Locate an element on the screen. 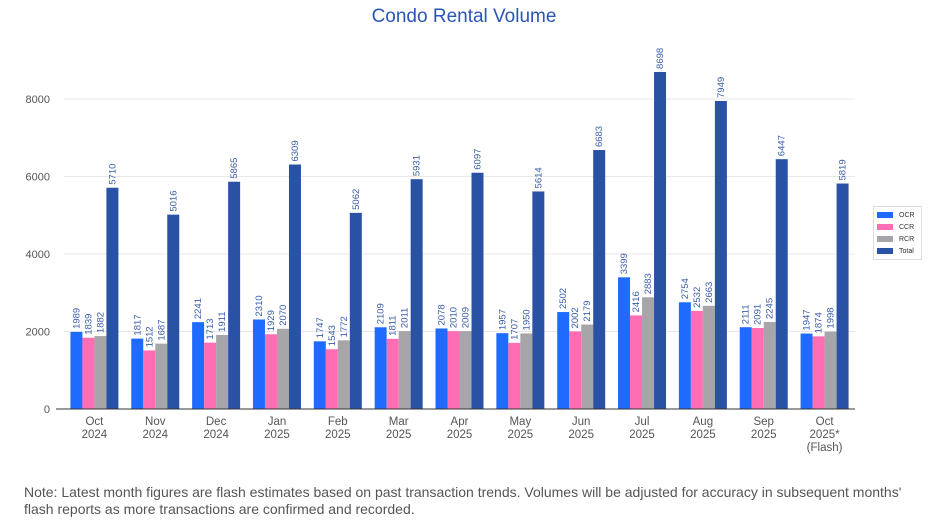 The image size is (928, 525). data-label: 2010 is located at coordinates (454, 317).